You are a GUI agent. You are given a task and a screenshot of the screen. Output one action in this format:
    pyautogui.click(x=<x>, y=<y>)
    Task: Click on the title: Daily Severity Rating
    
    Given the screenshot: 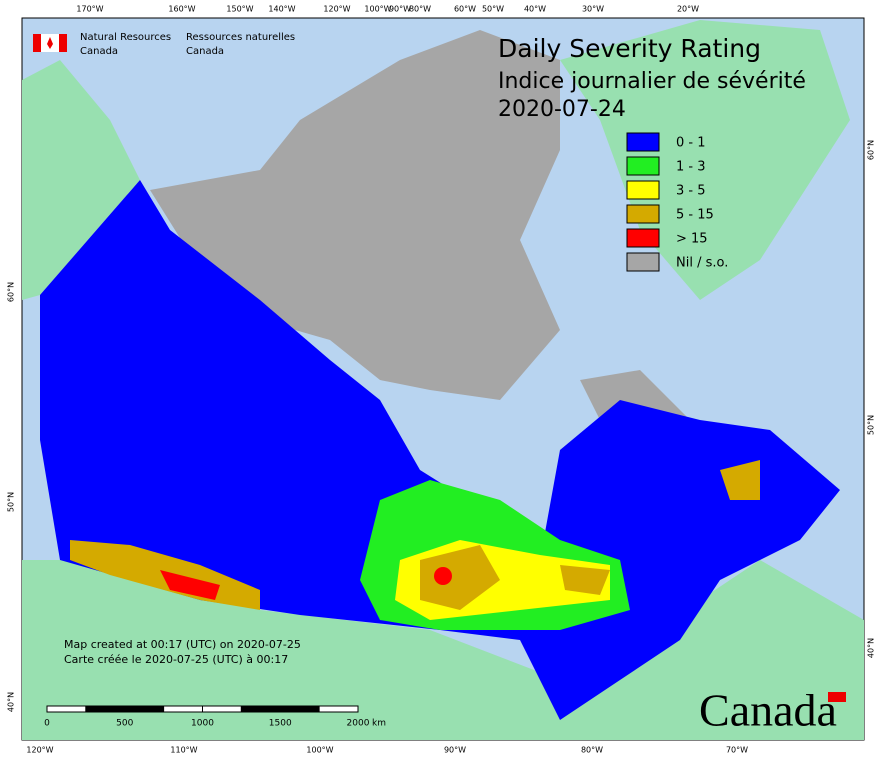 What is the action you would take?
    pyautogui.click(x=629, y=48)
    